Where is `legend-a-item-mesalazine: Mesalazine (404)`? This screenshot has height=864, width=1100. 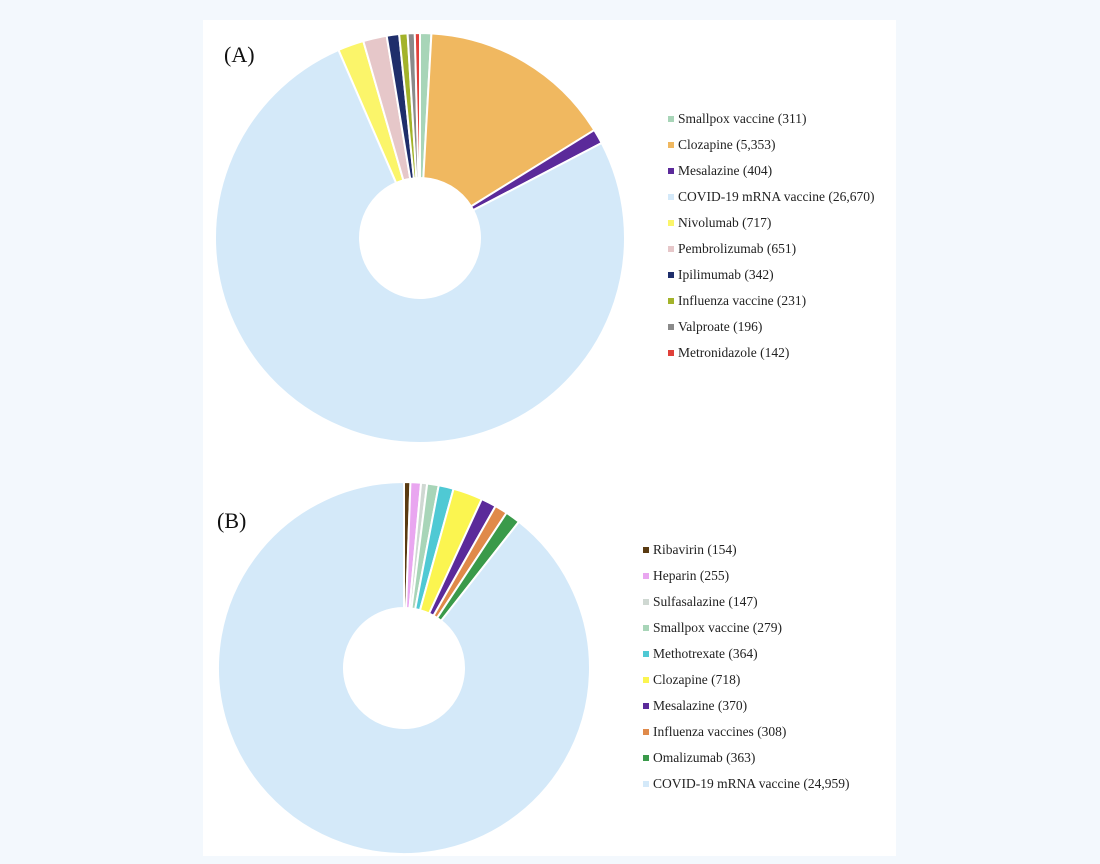 legend-a-item-mesalazine: Mesalazine (404) is located at coordinates (771, 171).